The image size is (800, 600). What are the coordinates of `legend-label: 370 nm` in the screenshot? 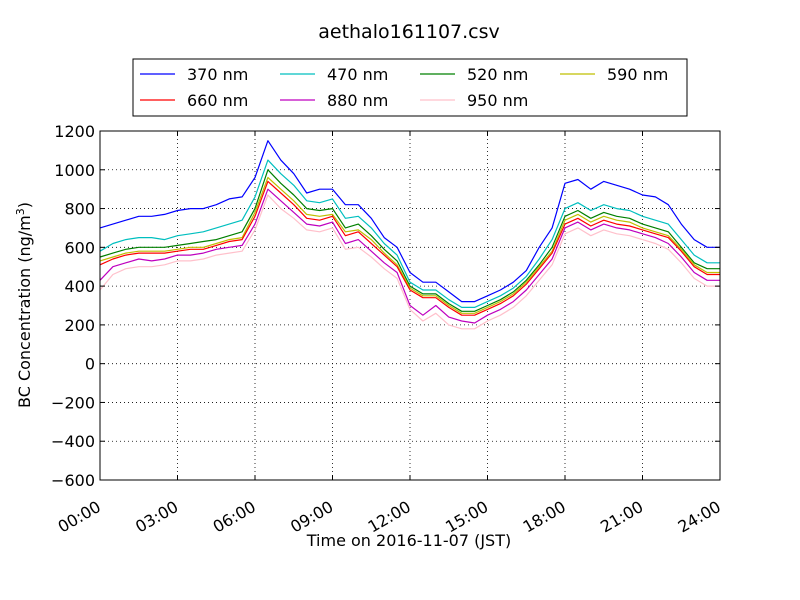 It's located at (217, 74).